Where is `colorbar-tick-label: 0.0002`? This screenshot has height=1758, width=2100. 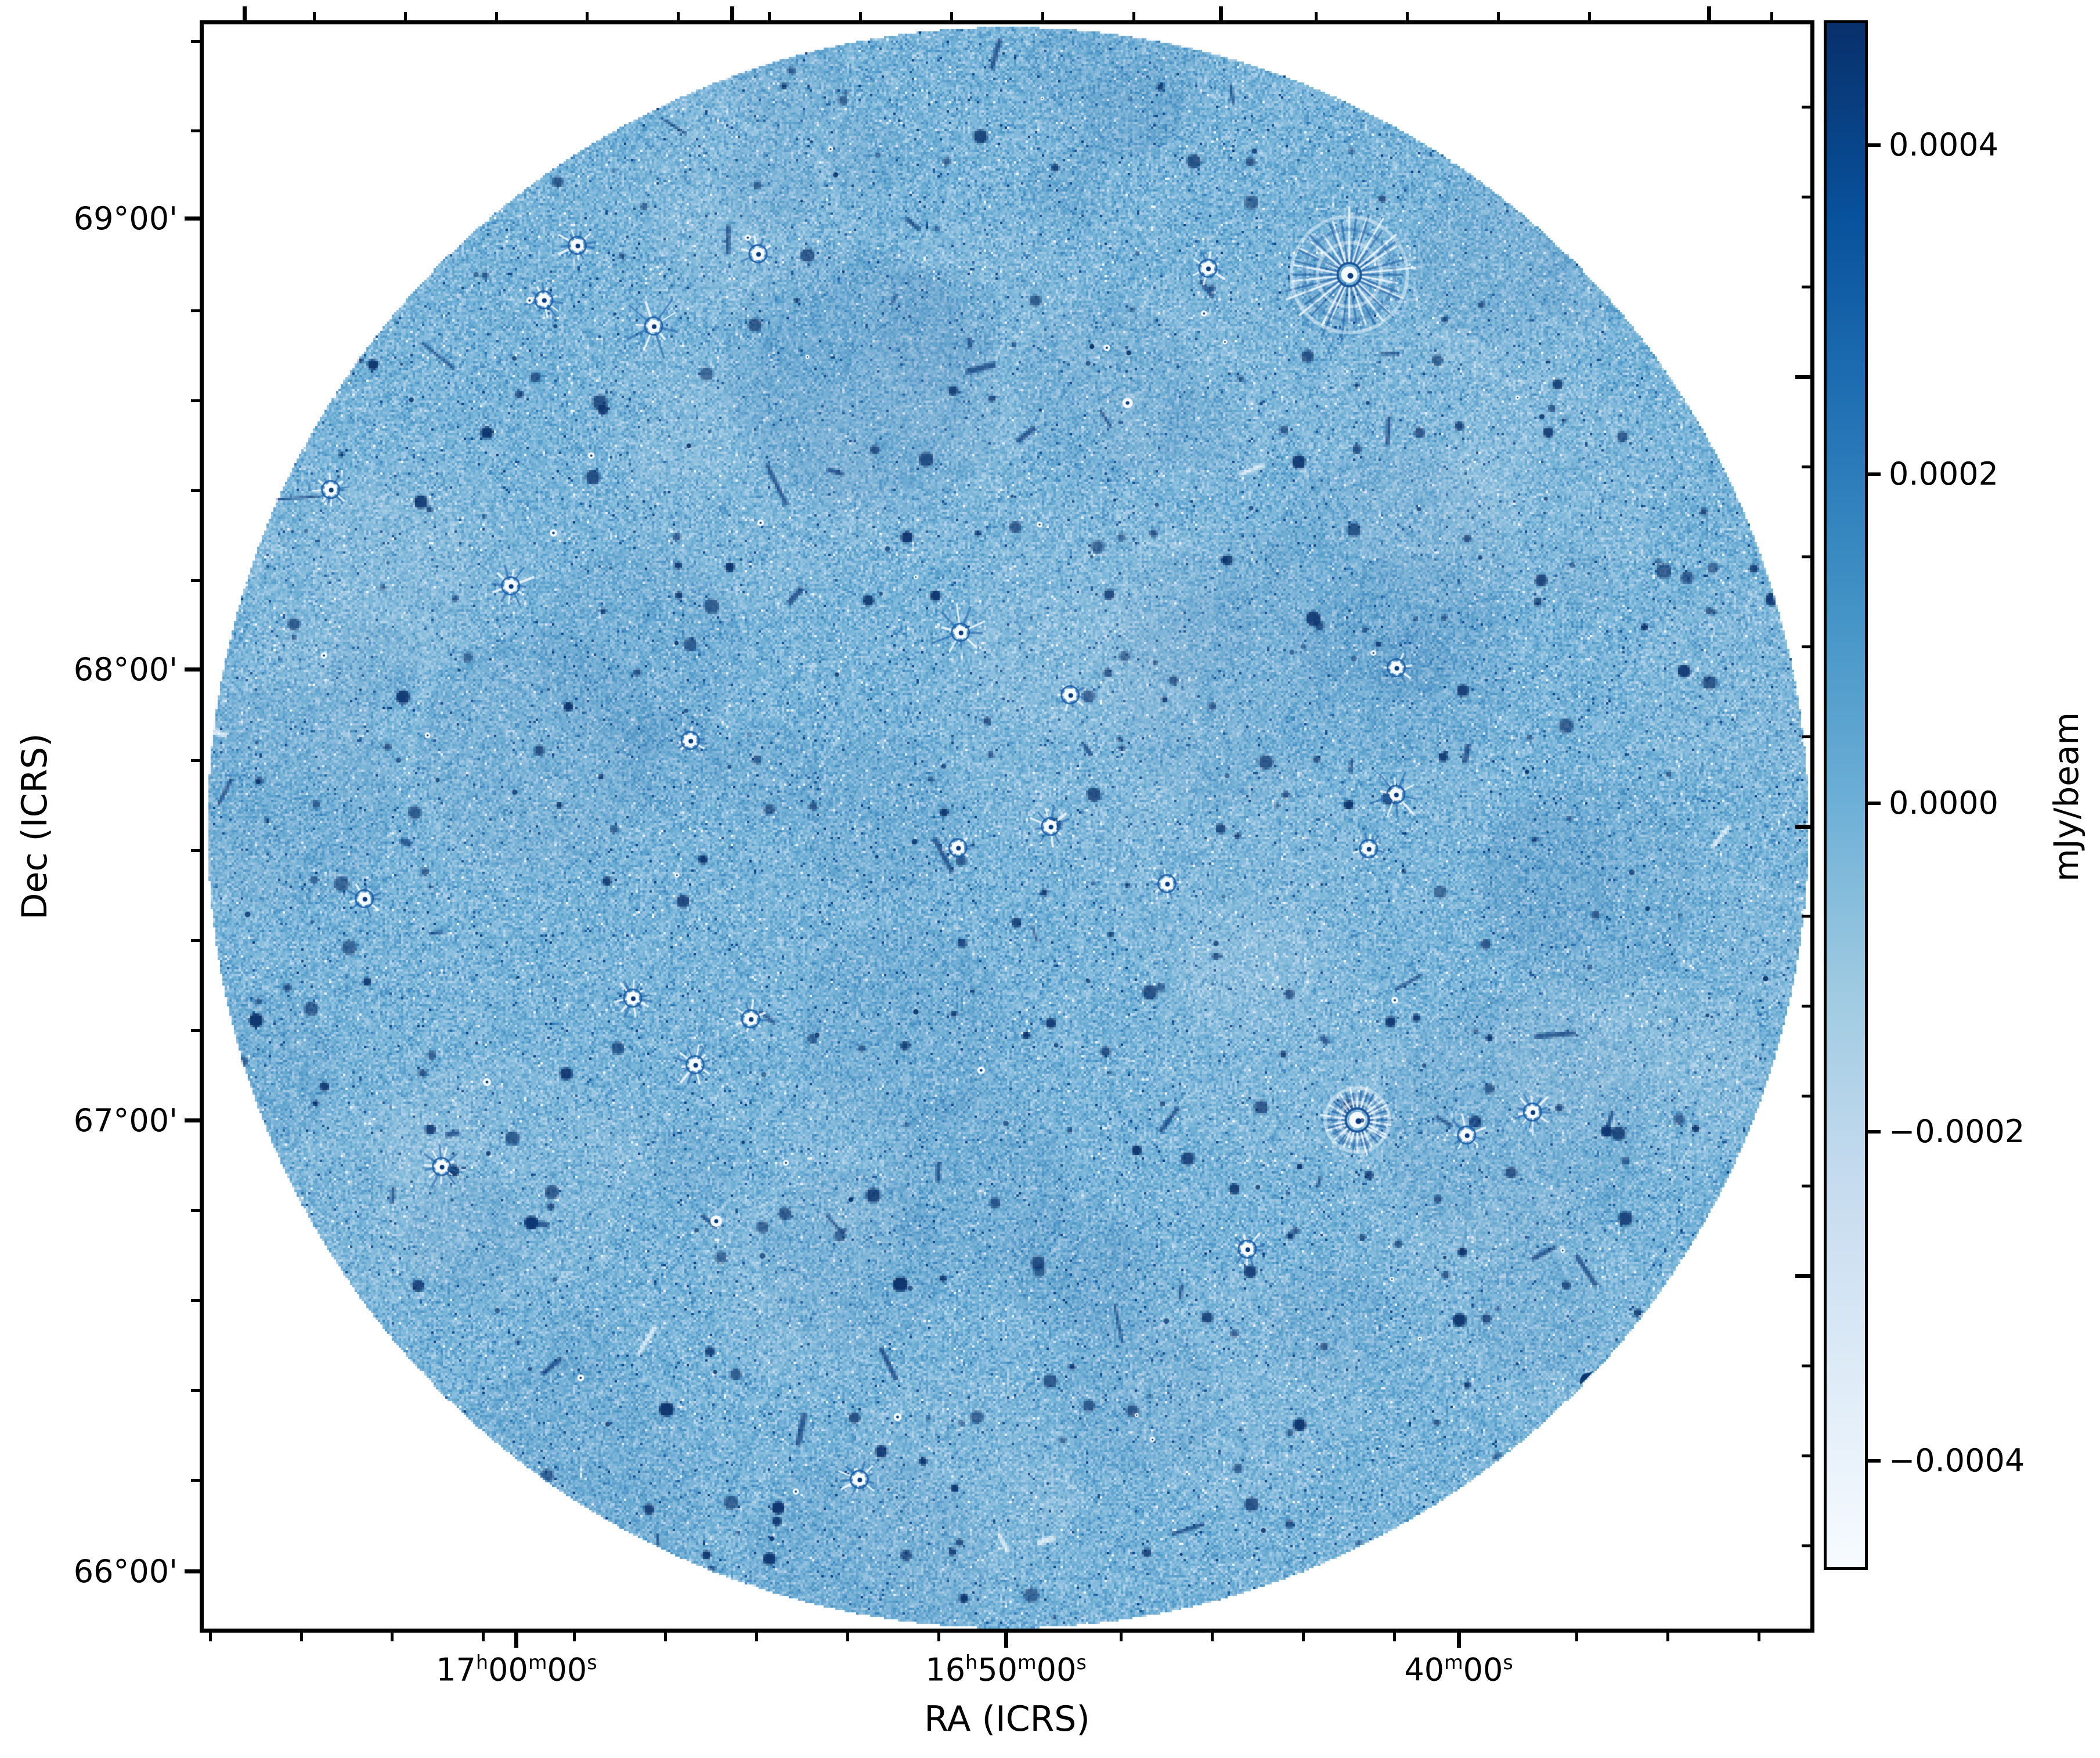
colorbar-tick-label: 0.0002 is located at coordinates (1944, 473).